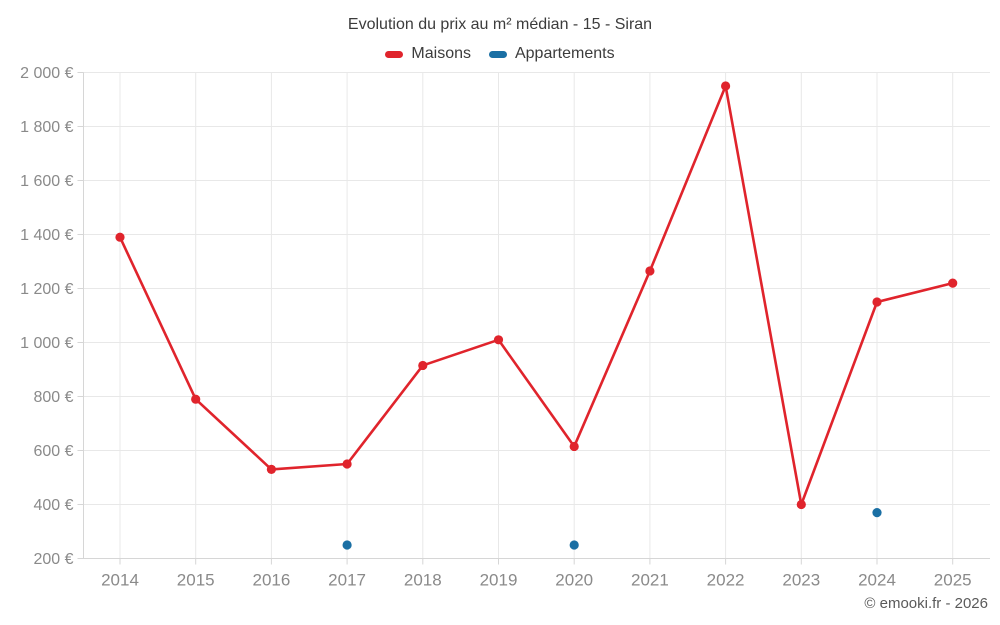  I want to click on copyright-footer: © emooki.fr - 2026, so click(926, 603).